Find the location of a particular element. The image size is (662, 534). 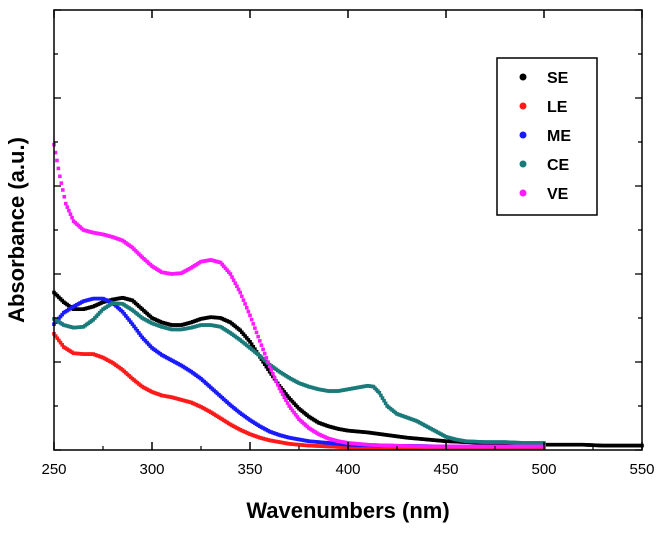

legend-item-ve: VE is located at coordinates (544, 194).